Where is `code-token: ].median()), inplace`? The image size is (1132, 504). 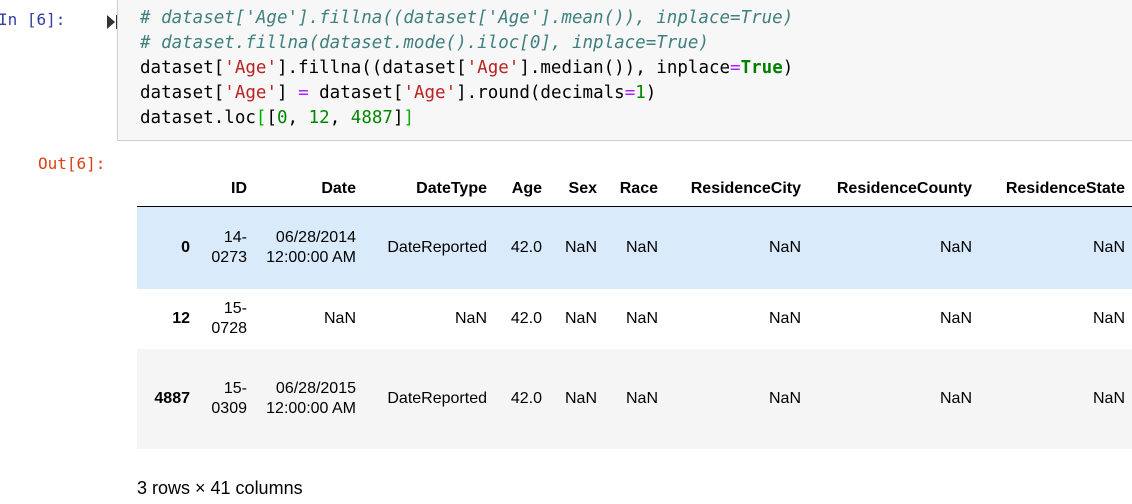 code-token: ].median()), inplace is located at coordinates (625, 68).